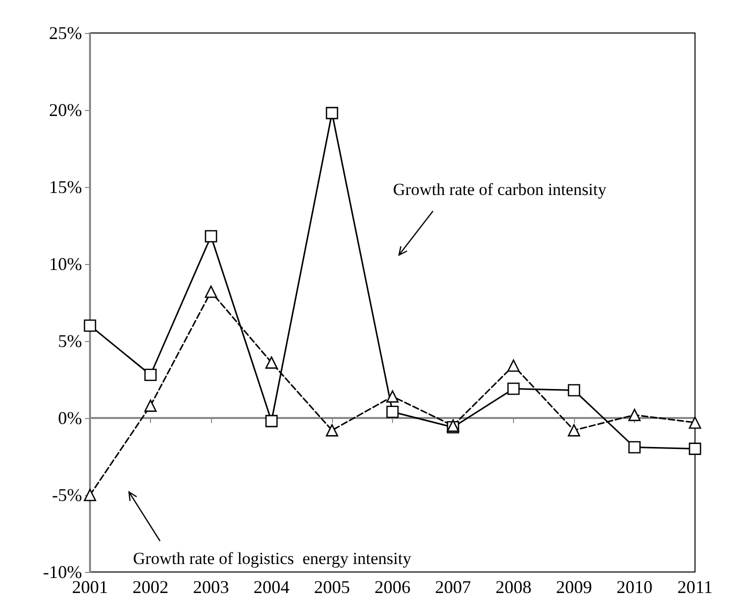  What do you see at coordinates (65, 264) in the screenshot?
I see `y-tick-label: 10%` at bounding box center [65, 264].